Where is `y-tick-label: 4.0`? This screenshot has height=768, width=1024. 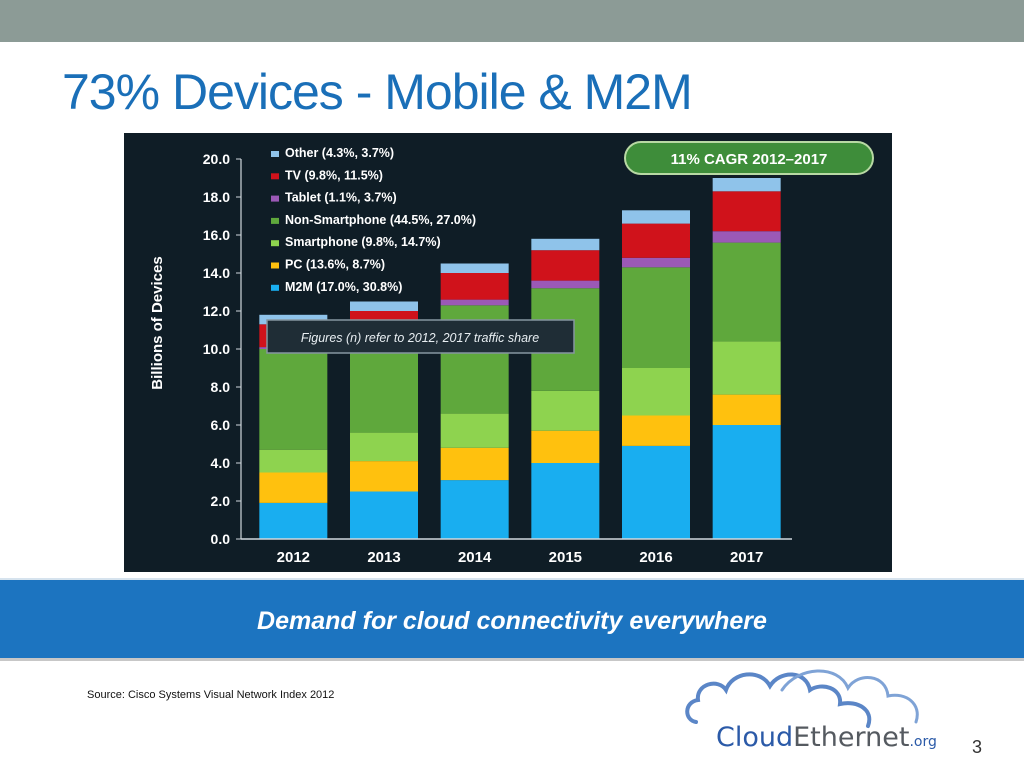 y-tick-label: 4.0 is located at coordinates (221, 463).